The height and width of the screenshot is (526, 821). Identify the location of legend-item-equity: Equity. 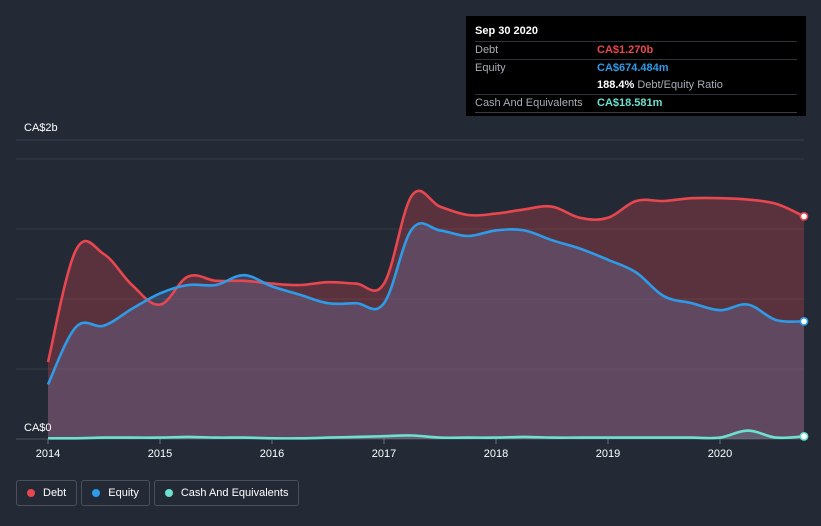
(115, 493).